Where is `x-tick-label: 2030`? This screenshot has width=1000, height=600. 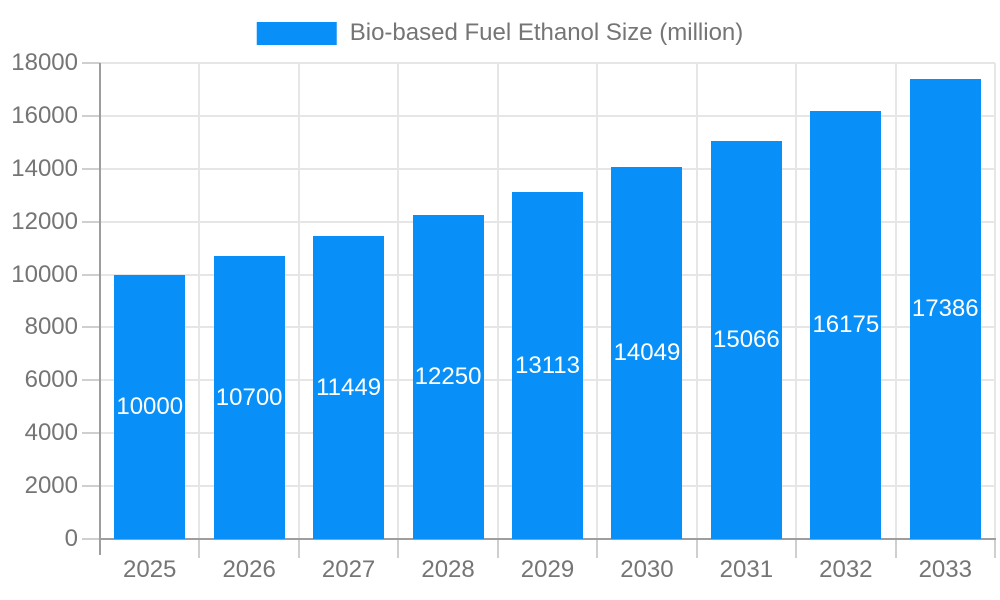
x-tick-label: 2030 is located at coordinates (647, 569).